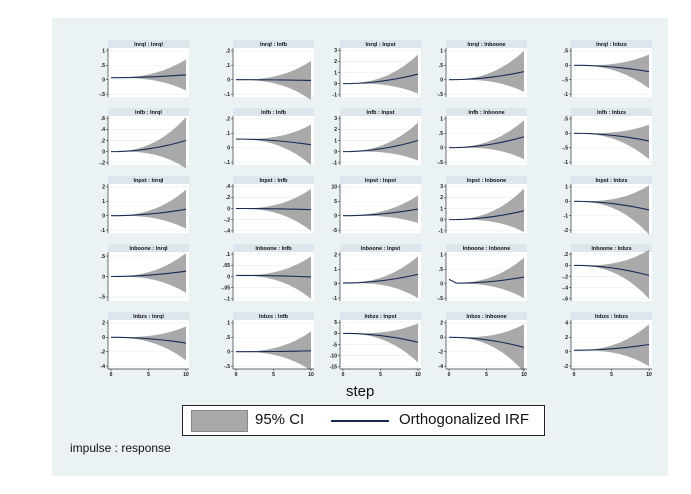  I want to click on panel-title: lnrql : lnfb, so click(274, 45).